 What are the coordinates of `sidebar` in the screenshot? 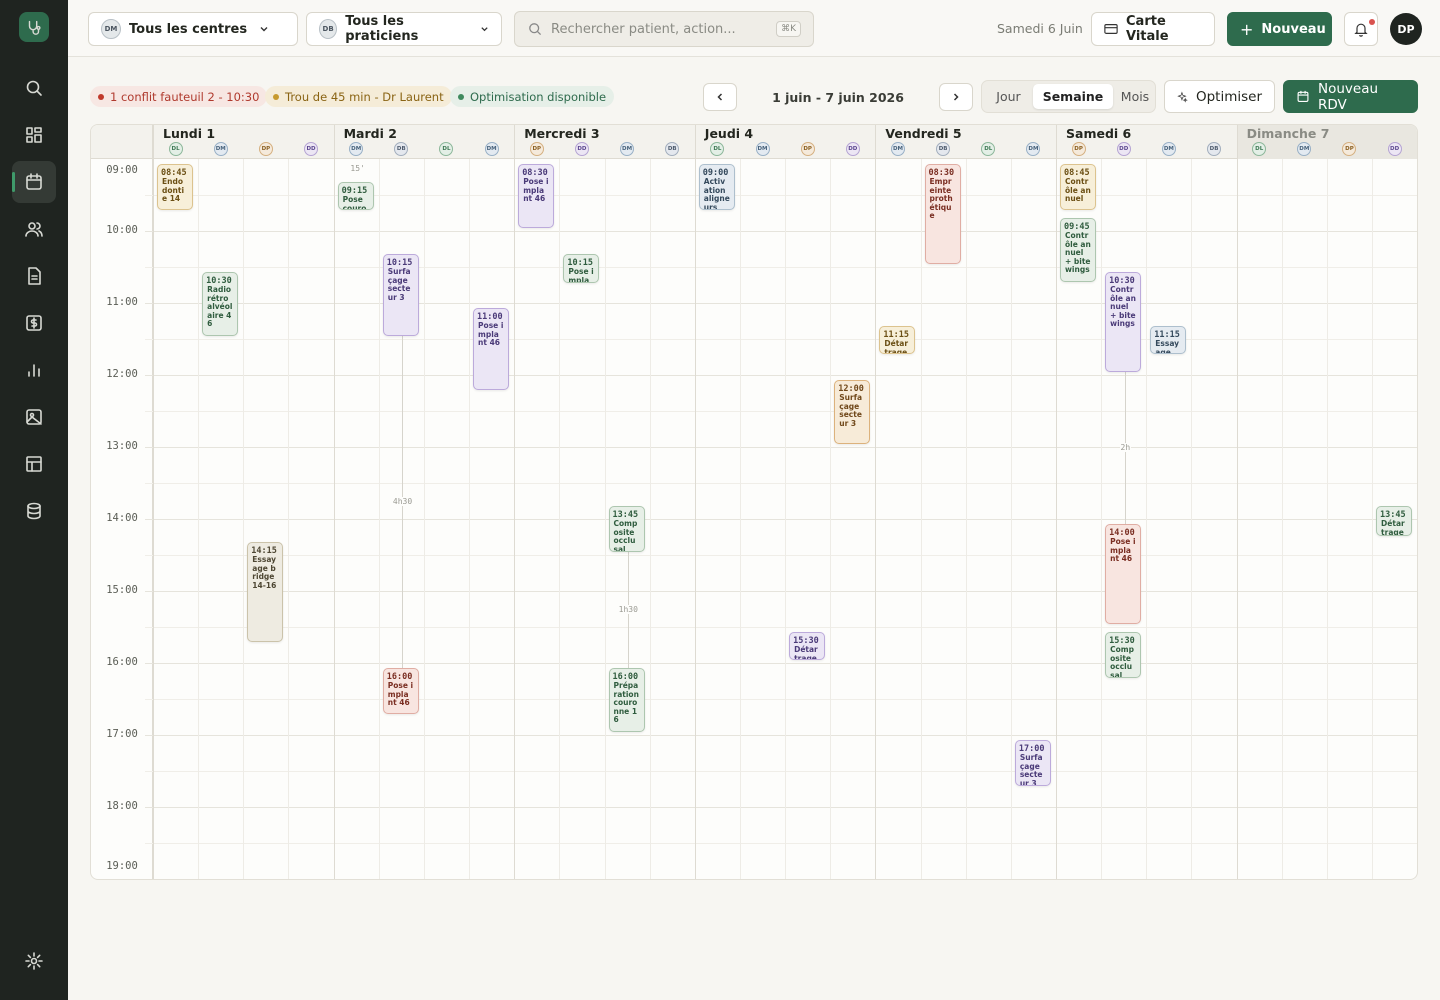 It's located at (34, 500).